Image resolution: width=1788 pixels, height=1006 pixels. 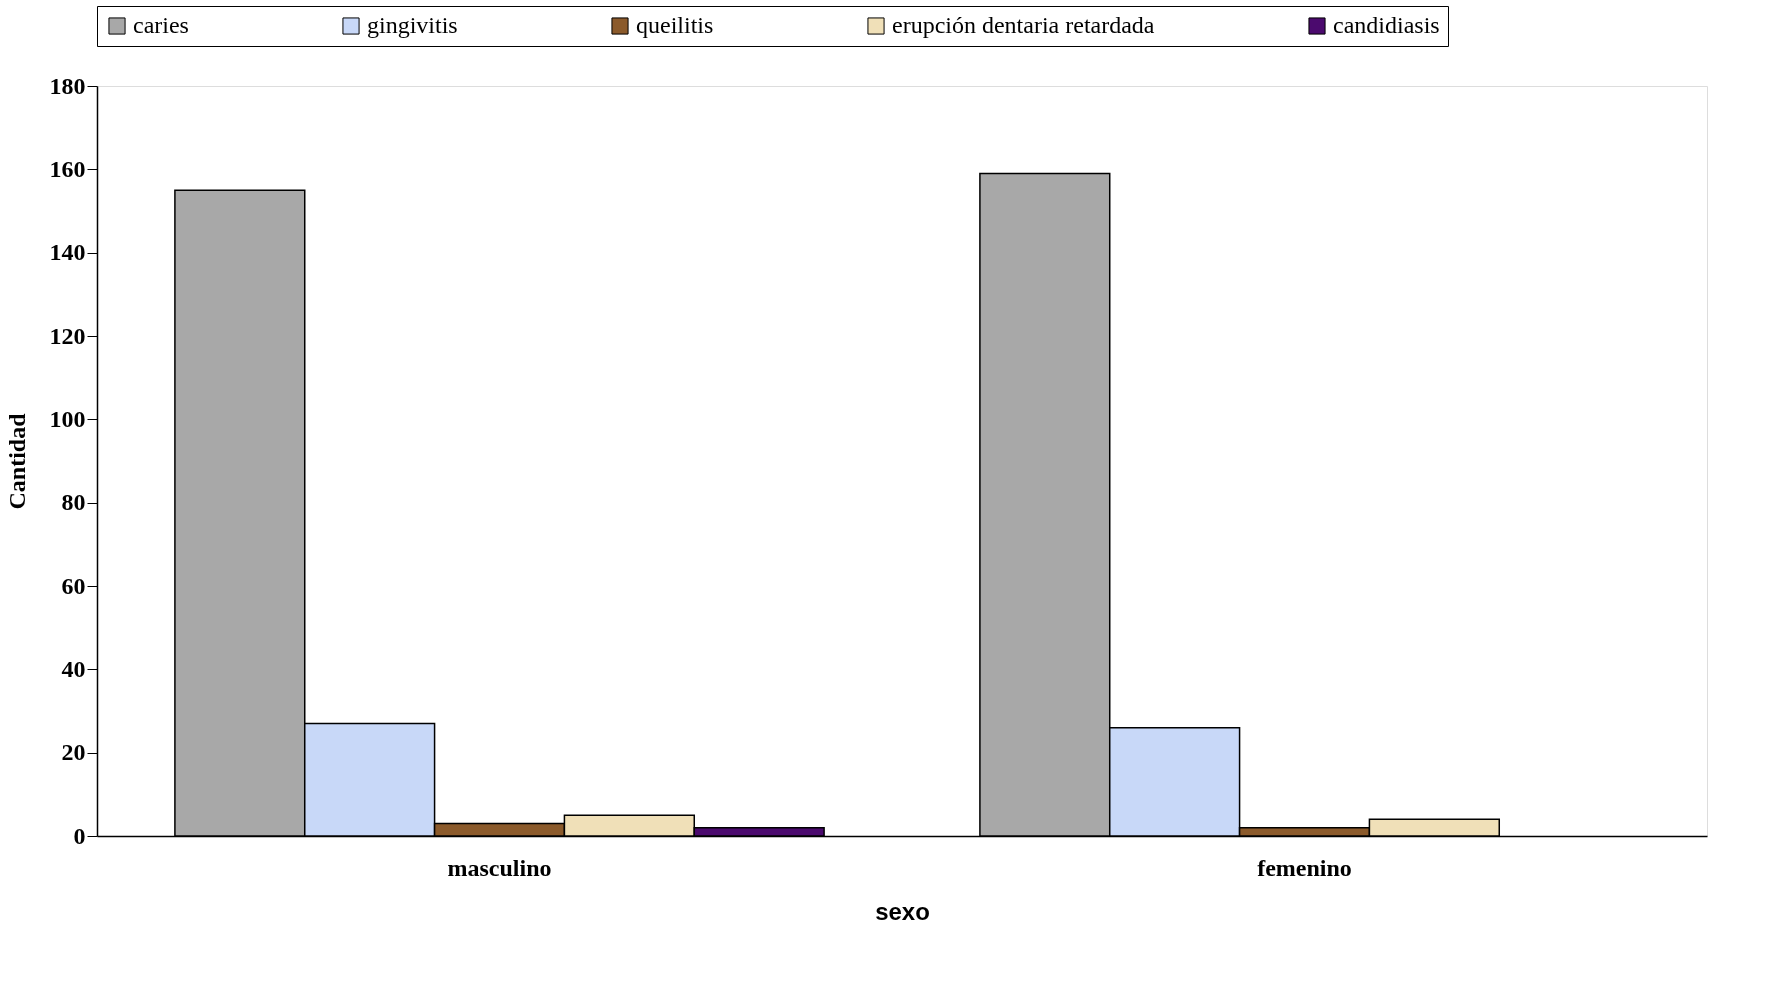 I want to click on legend-label: candidiasis, so click(x=1386, y=25).